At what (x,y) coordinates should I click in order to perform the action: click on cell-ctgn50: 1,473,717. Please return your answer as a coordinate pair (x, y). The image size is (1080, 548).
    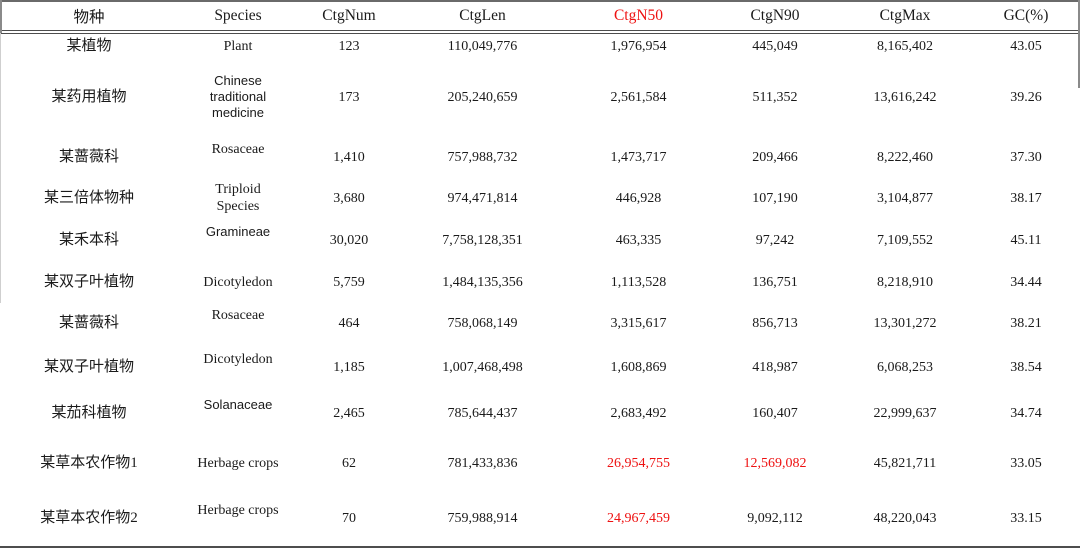
    Looking at the image, I should click on (638, 157).